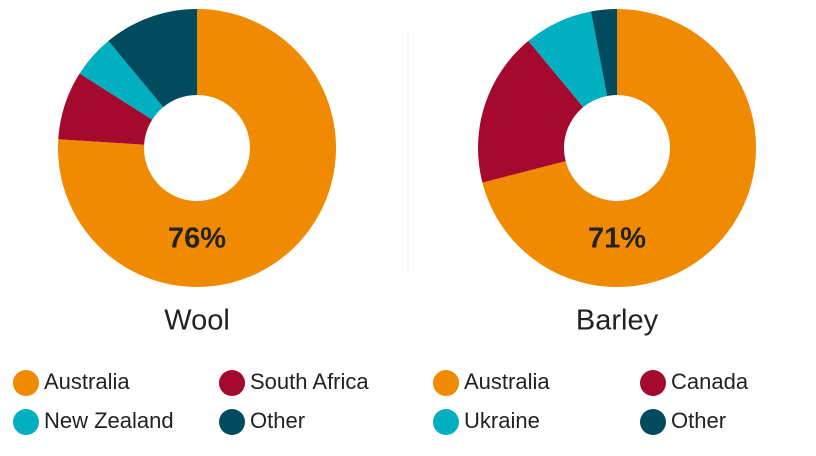 This screenshot has width=816, height=456. I want to click on legend-label: South Africa, so click(309, 381).